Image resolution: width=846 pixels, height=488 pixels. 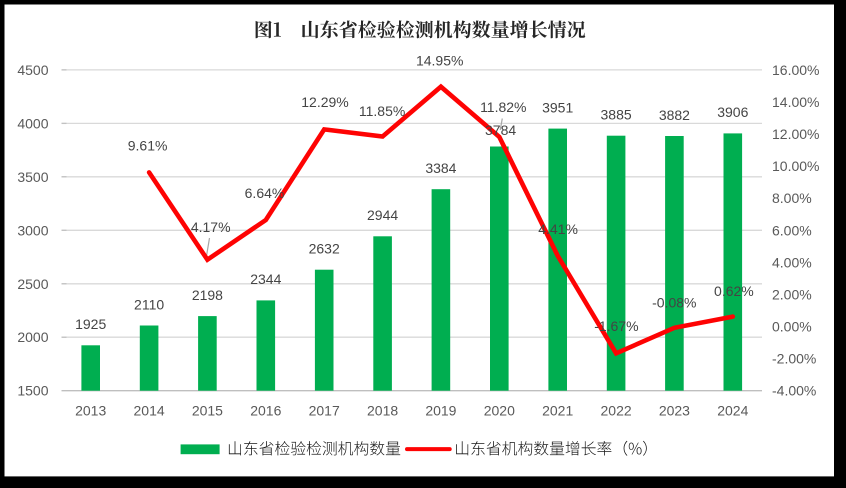 I want to click on svg-text: 1500, so click(x=32, y=391).